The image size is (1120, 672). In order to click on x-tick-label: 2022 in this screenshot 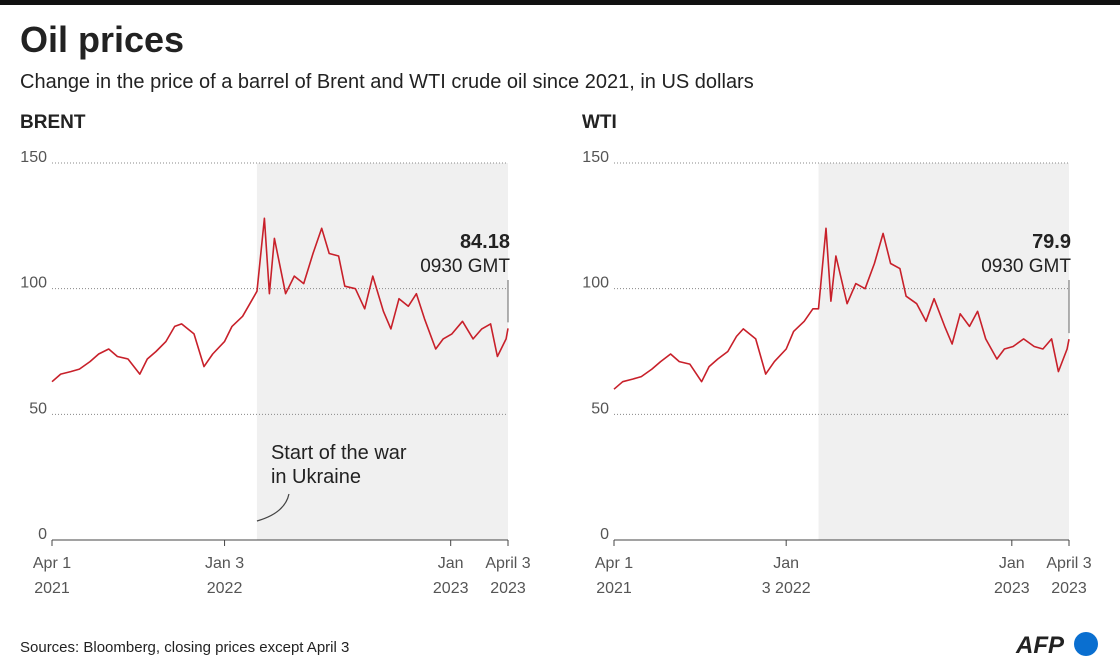, I will do `click(225, 588)`.